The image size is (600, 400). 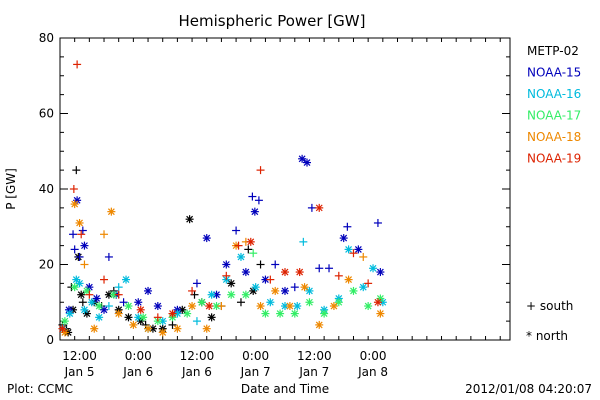 I want to click on plot-credit: Plot: CCMC, so click(x=40, y=389).